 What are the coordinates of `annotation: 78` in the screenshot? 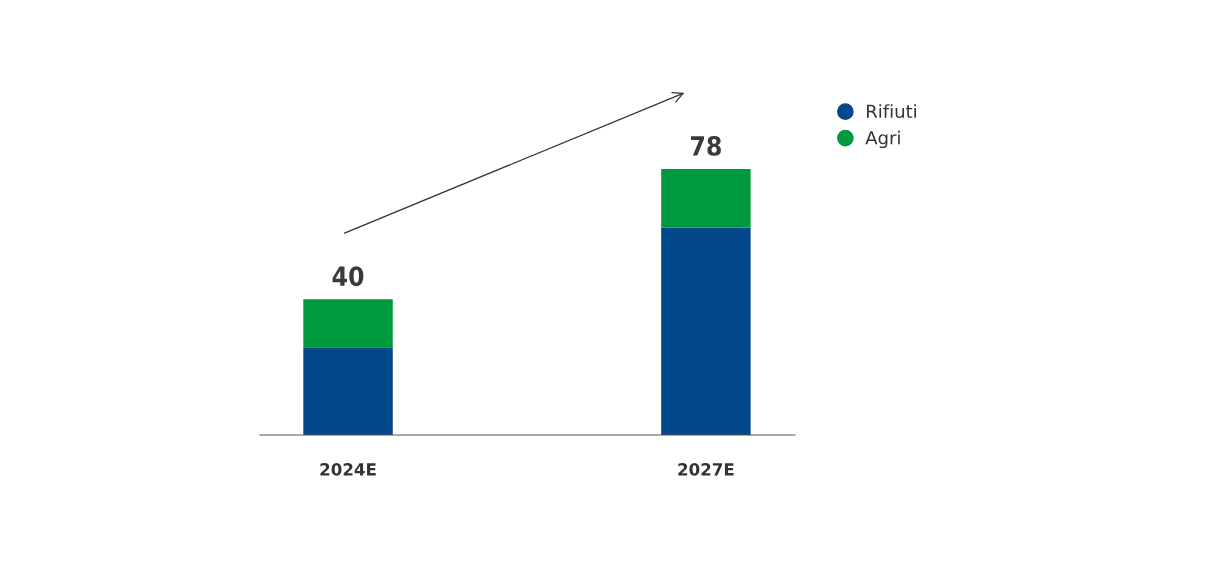 It's located at (705, 145).